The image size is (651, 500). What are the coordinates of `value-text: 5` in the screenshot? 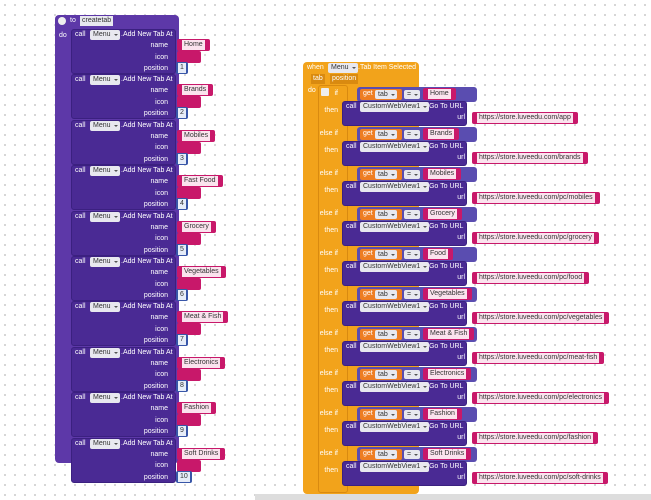 It's located at (182, 249).